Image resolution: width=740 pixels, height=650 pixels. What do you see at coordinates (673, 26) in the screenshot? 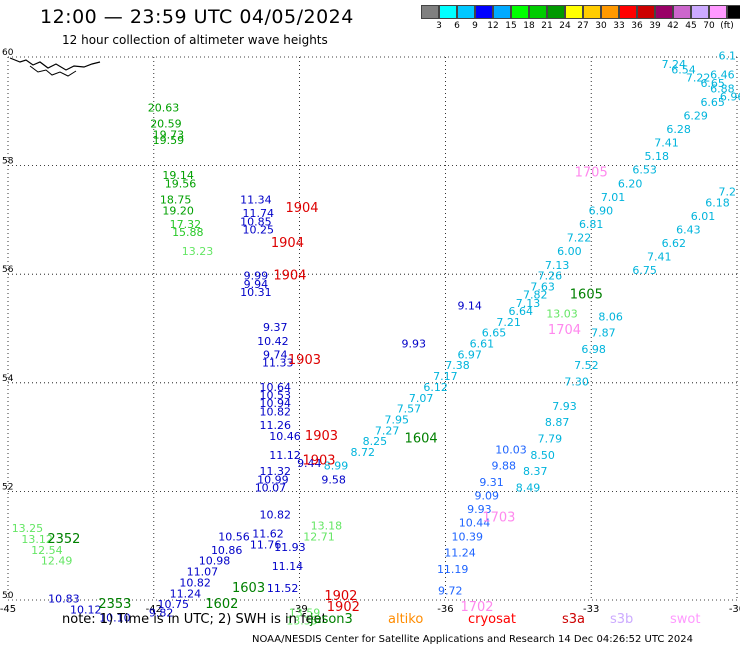
I see `colorbar-label: 42` at bounding box center [673, 26].